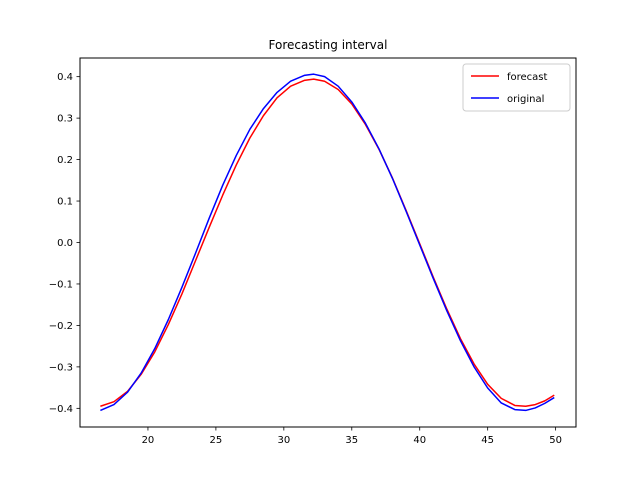  Describe the element at coordinates (555, 440) in the screenshot. I see `x-tick-label: 50` at that location.